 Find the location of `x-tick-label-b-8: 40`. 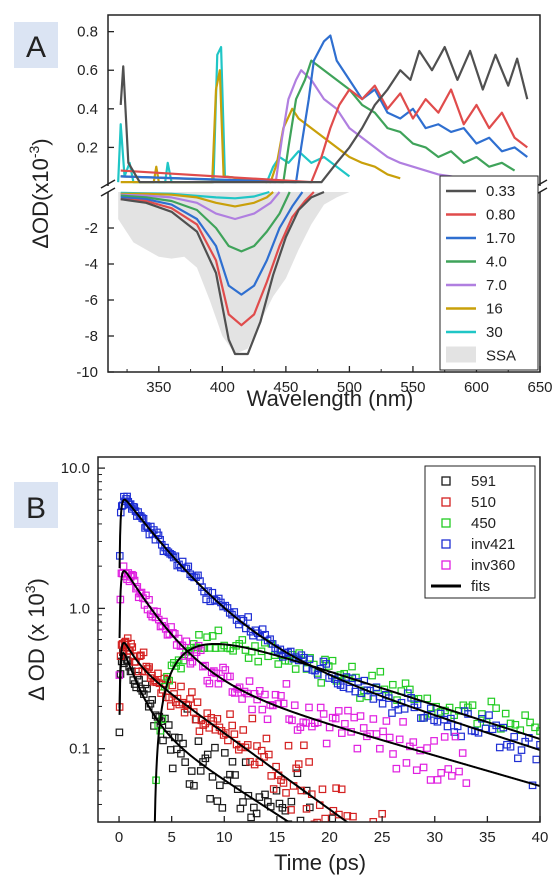

x-tick-label-b-8: 40 is located at coordinates (540, 837).